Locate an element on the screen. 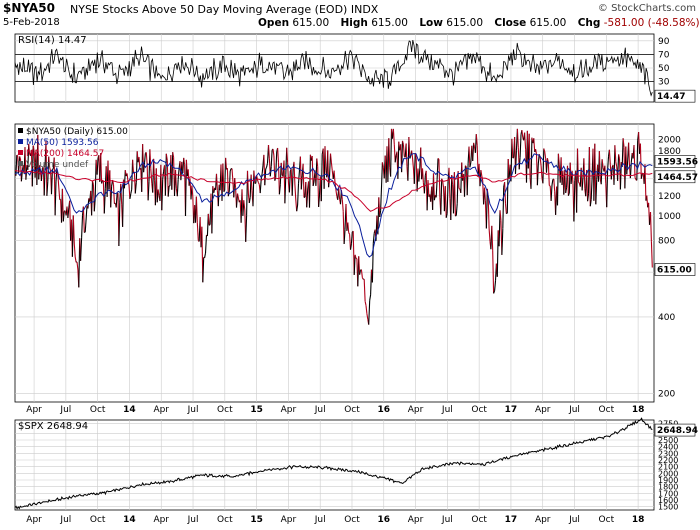  ma50-last-value-box is located at coordinates (675, 161).